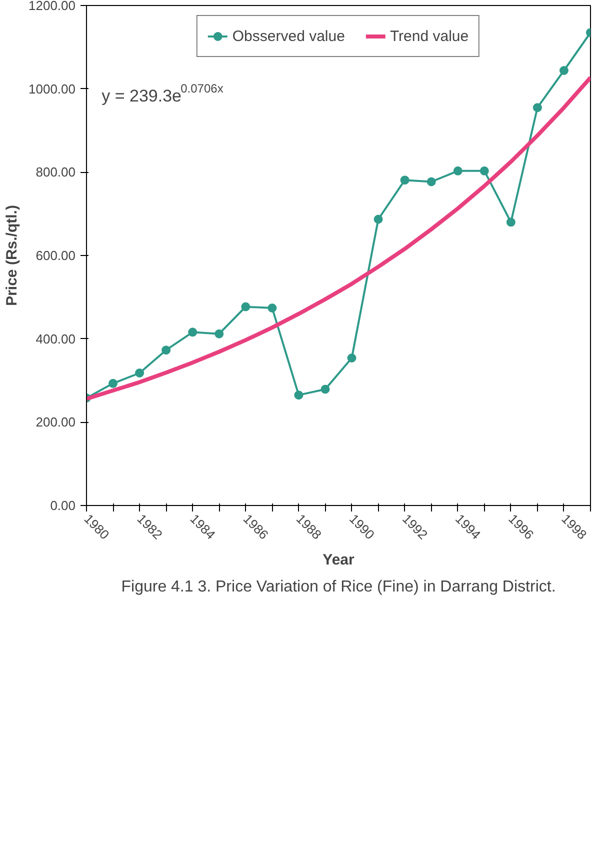 The height and width of the screenshot is (867, 603). Describe the element at coordinates (12, 255) in the screenshot. I see `y-axis-title: Price (Rs./qtl.)` at that location.